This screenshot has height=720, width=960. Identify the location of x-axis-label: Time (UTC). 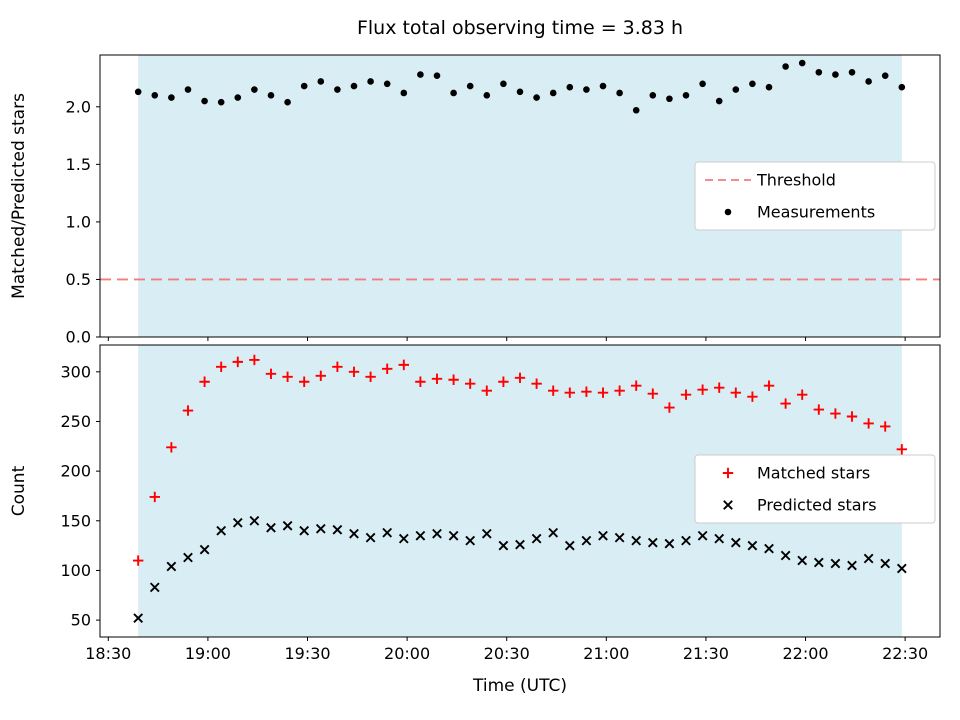
(519, 686).